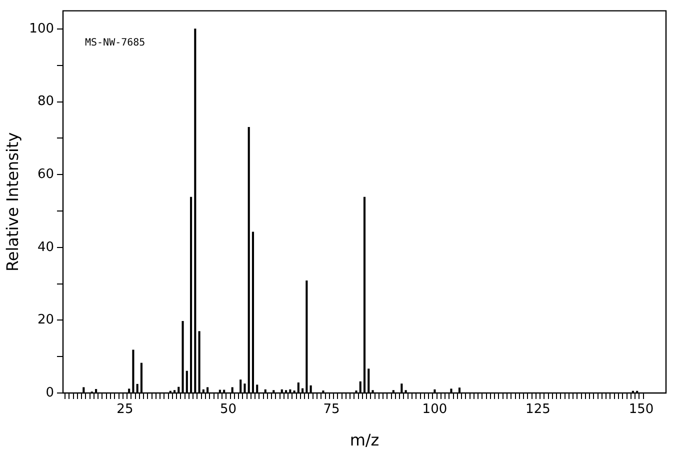 This screenshot has width=676, height=455. Describe the element at coordinates (538, 410) in the screenshot. I see `x-tick-label: 125` at that location.